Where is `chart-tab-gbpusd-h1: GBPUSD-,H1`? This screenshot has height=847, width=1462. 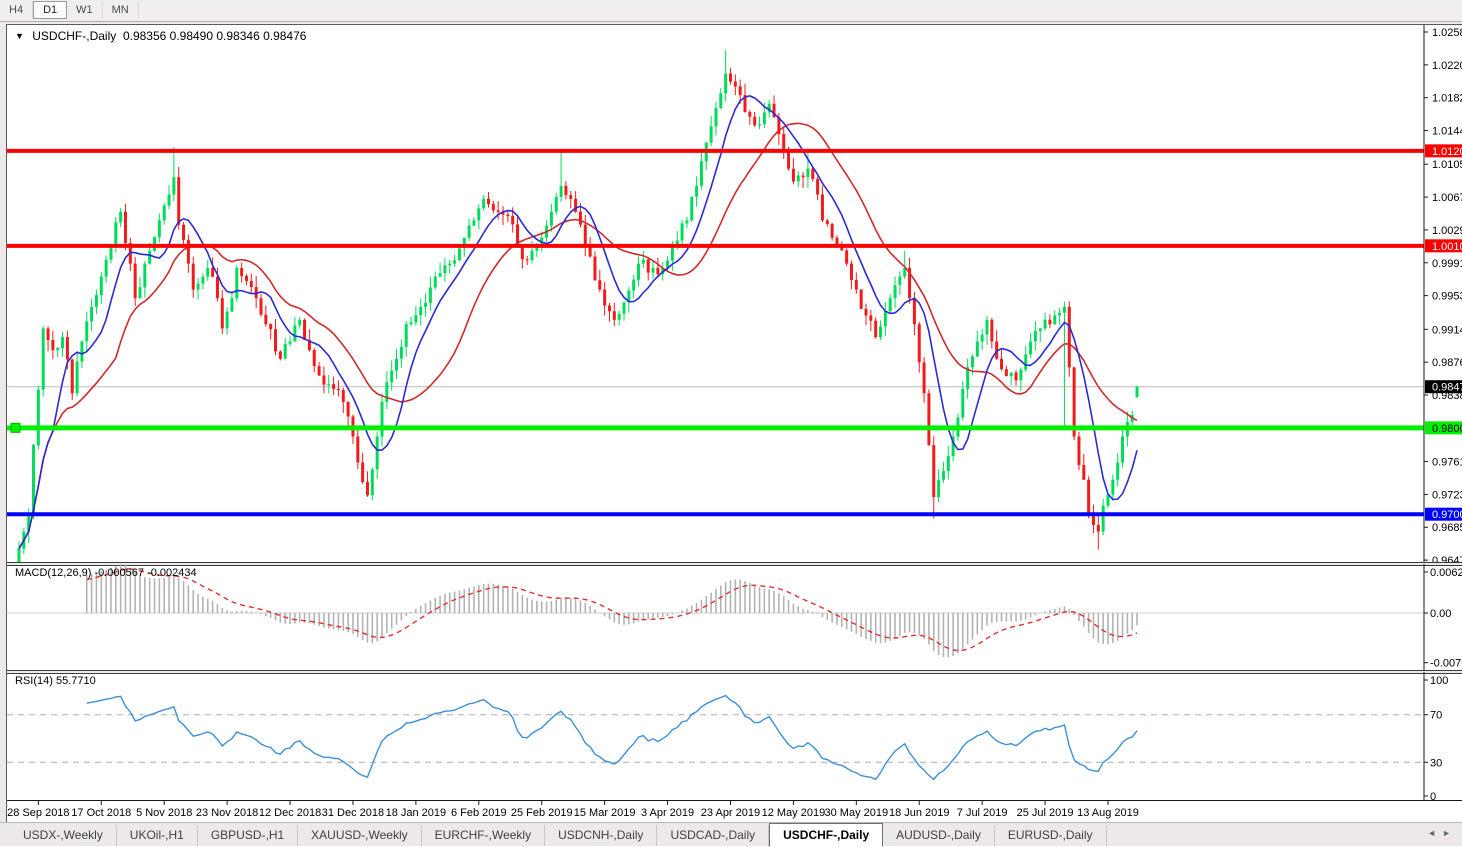
chart-tab-gbpusd-h1: GBPUSD-,H1 is located at coordinates (248, 835).